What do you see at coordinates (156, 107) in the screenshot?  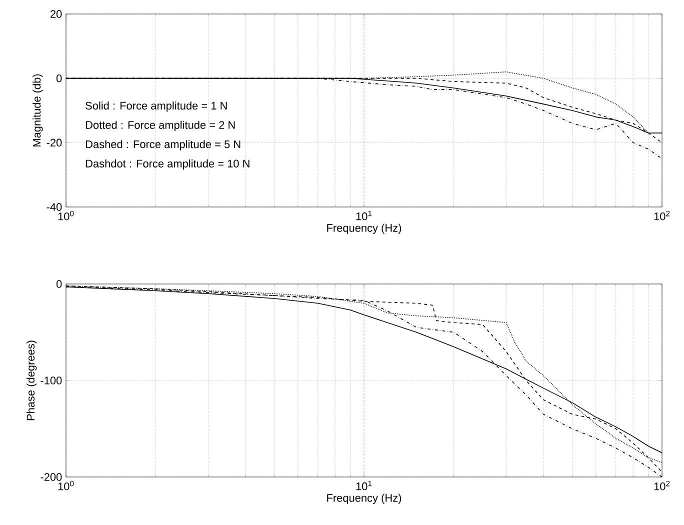 I see `annotation: Solid : Force amplitude = 1 N` at bounding box center [156, 107].